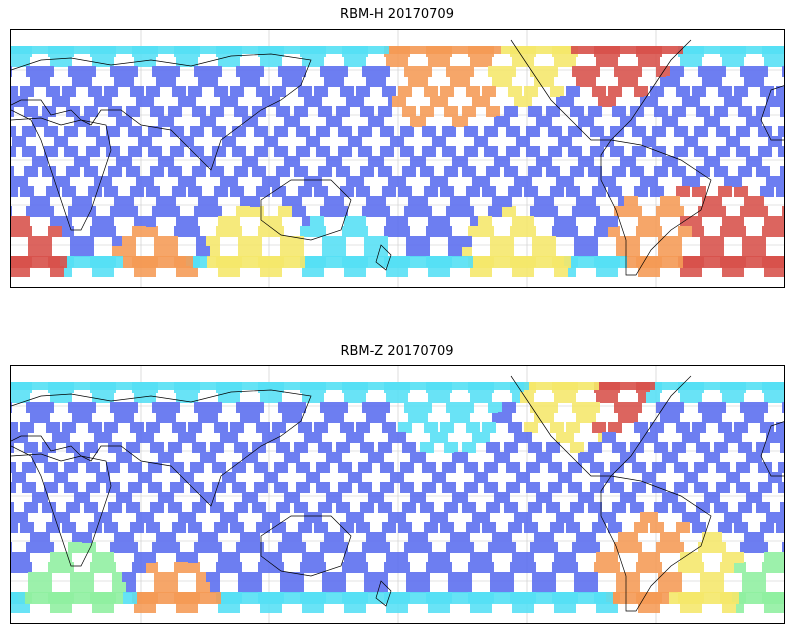  What do you see at coordinates (397, 351) in the screenshot?
I see `panel-title-bottom: RBM-Z 20170709` at bounding box center [397, 351].